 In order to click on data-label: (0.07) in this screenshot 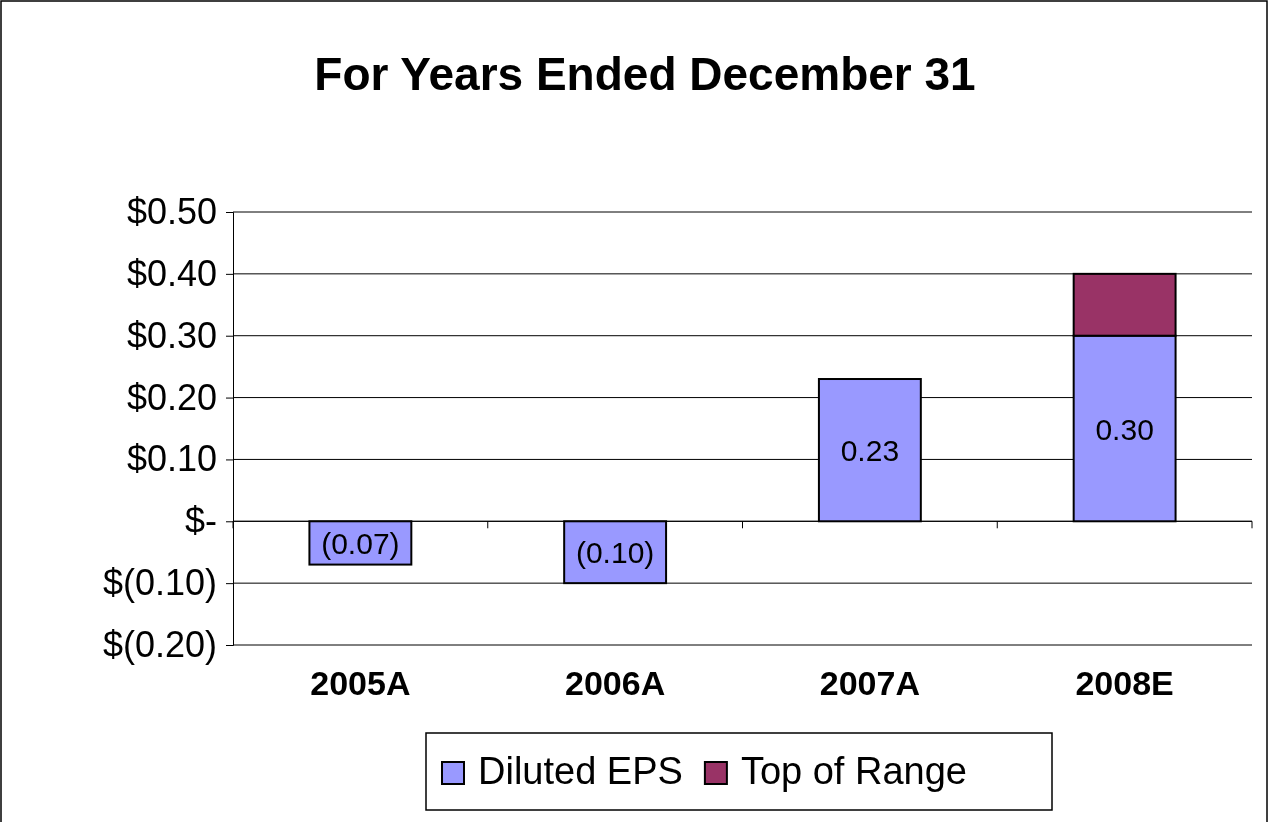, I will do `click(360, 543)`.